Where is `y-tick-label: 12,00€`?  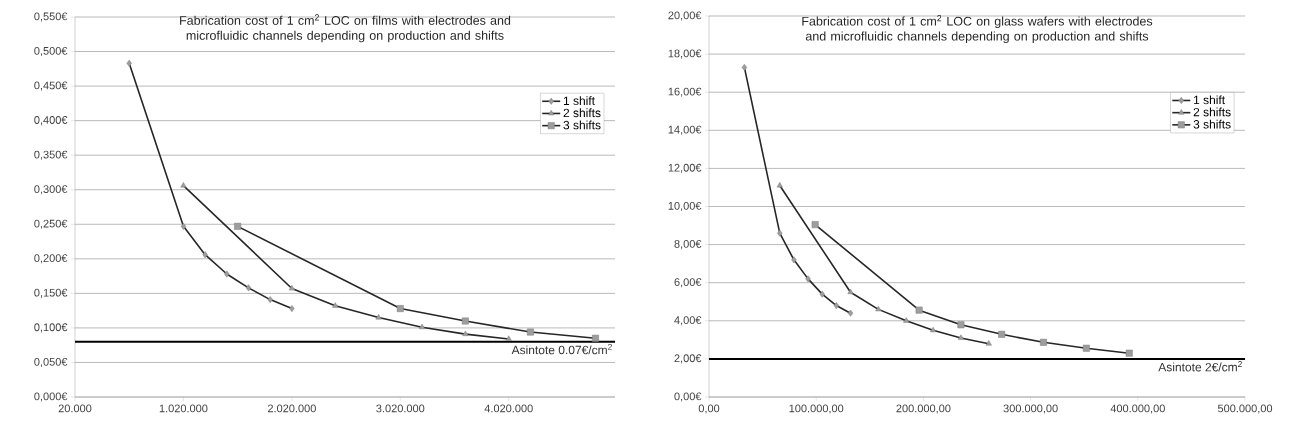
y-tick-label: 12,00€ is located at coordinates (685, 168).